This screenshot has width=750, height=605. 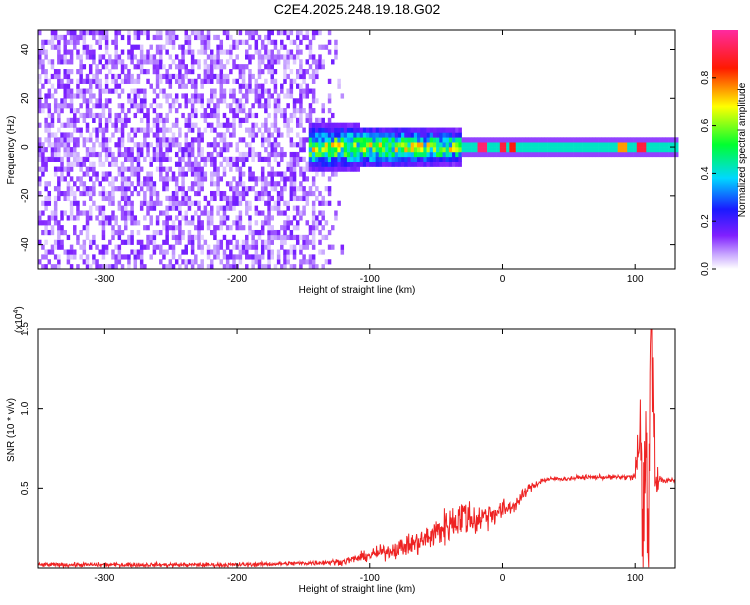 What do you see at coordinates (503, 578) in the screenshot?
I see `x-tick-label: 0` at bounding box center [503, 578].